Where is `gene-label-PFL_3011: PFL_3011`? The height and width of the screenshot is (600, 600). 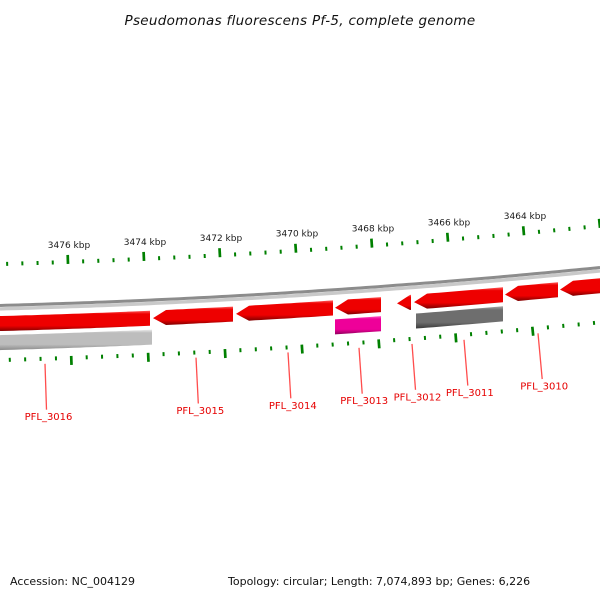
gene-label-PFL_3011: PFL_3011 is located at coordinates (470, 393).